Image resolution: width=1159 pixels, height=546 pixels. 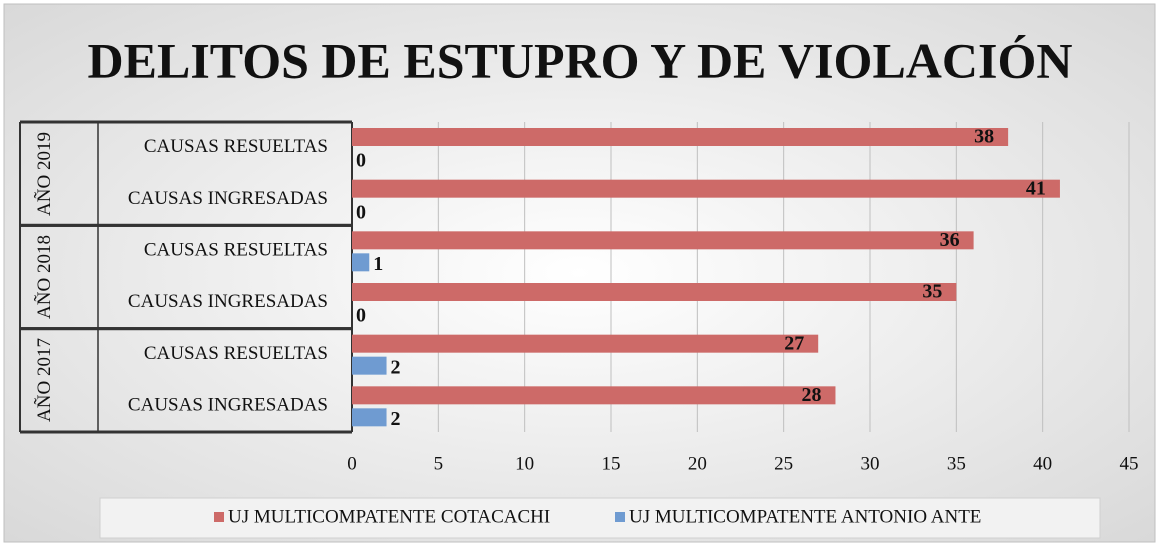 I want to click on legend-label: UJ MULTICOMPATENTE COTACACHI, so click(x=389, y=516).